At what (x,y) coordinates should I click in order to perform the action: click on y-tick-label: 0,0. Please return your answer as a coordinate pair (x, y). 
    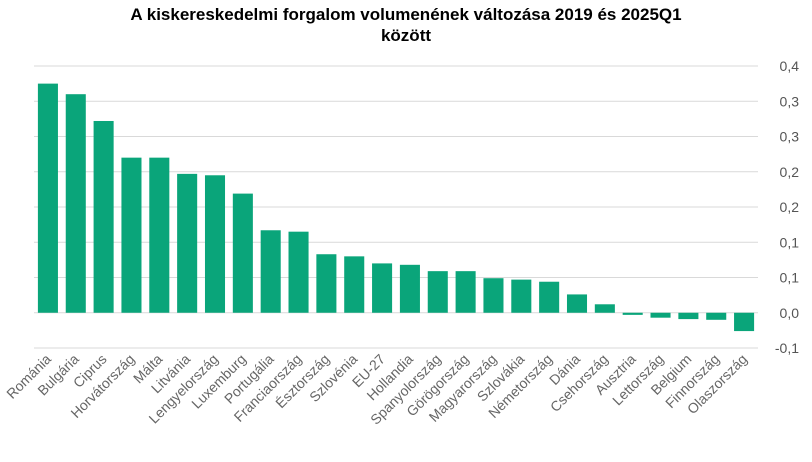
    Looking at the image, I should click on (790, 313).